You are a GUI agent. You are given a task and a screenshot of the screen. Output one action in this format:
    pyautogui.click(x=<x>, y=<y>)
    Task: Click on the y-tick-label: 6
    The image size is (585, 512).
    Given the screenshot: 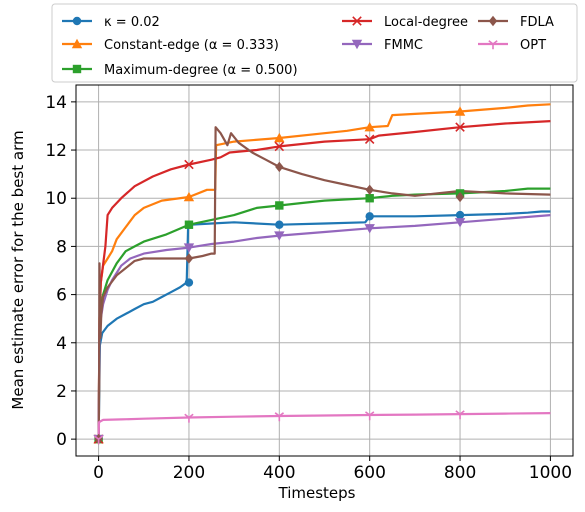 What is the action you would take?
    pyautogui.click(x=61, y=296)
    